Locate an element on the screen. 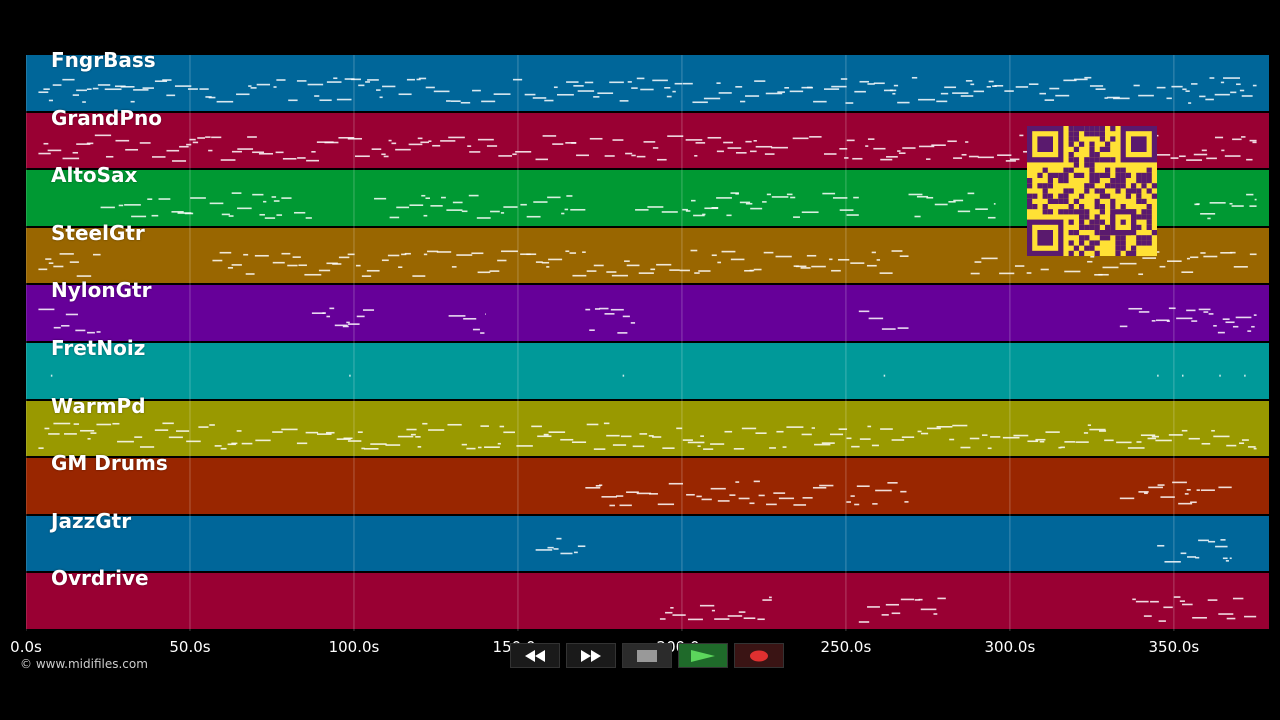 Image resolution: width=1280 pixels, height=720 pixels. track-name: GrandPno is located at coordinates (106, 117).